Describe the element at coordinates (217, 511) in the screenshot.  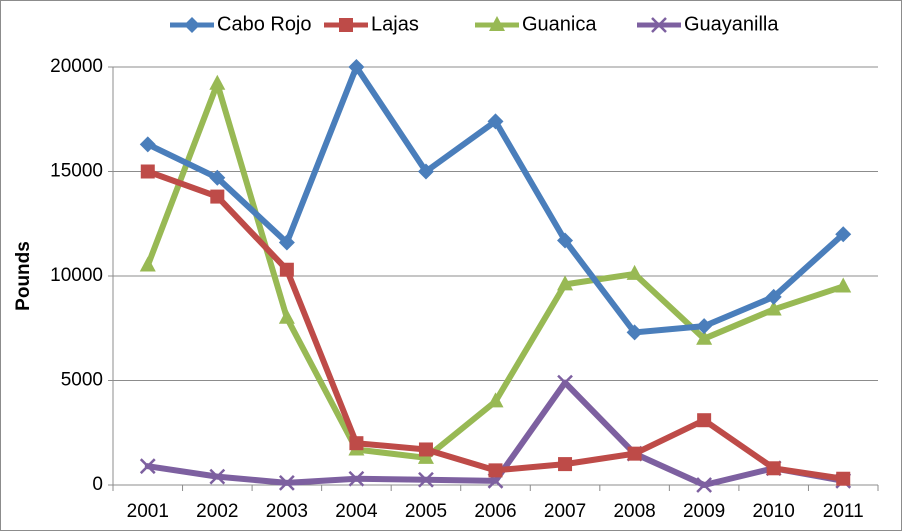
I see `x-tick-label: 2002` at that location.